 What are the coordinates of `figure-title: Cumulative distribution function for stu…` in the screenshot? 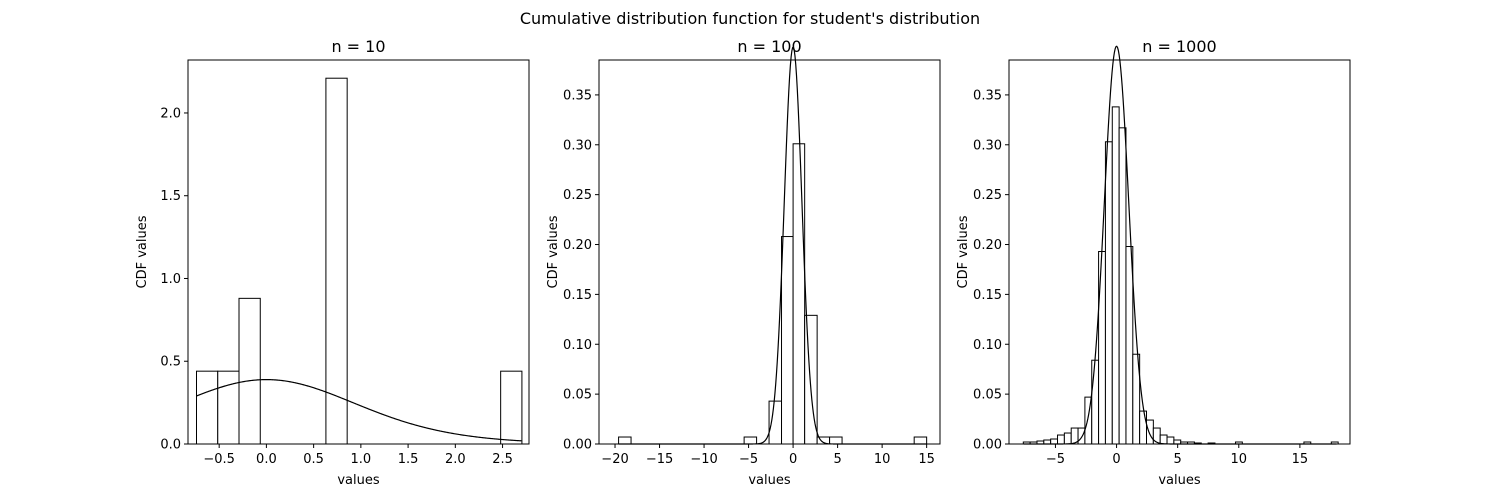 It's located at (750, 18).